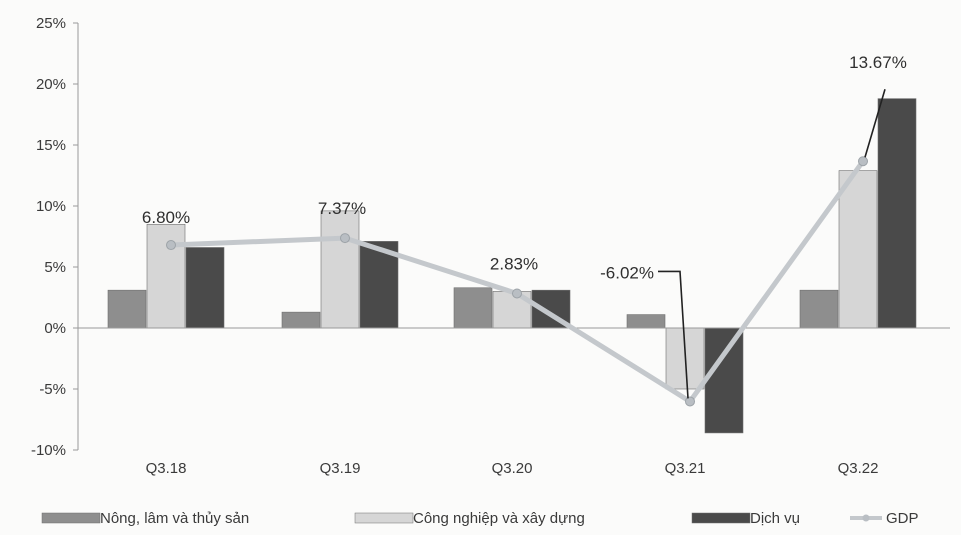 The height and width of the screenshot is (535, 961). What do you see at coordinates (685, 468) in the screenshot?
I see `x-tick-label: Q3.21` at bounding box center [685, 468].